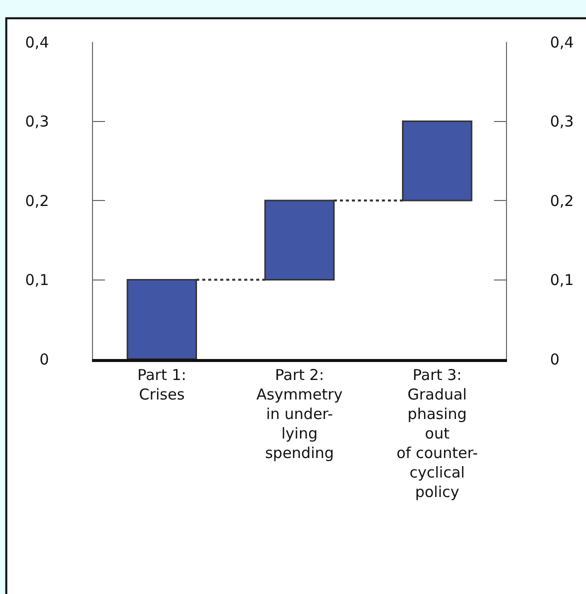 The height and width of the screenshot is (594, 586). Describe the element at coordinates (37, 42) in the screenshot. I see `y-tick-label: 0,4` at that location.